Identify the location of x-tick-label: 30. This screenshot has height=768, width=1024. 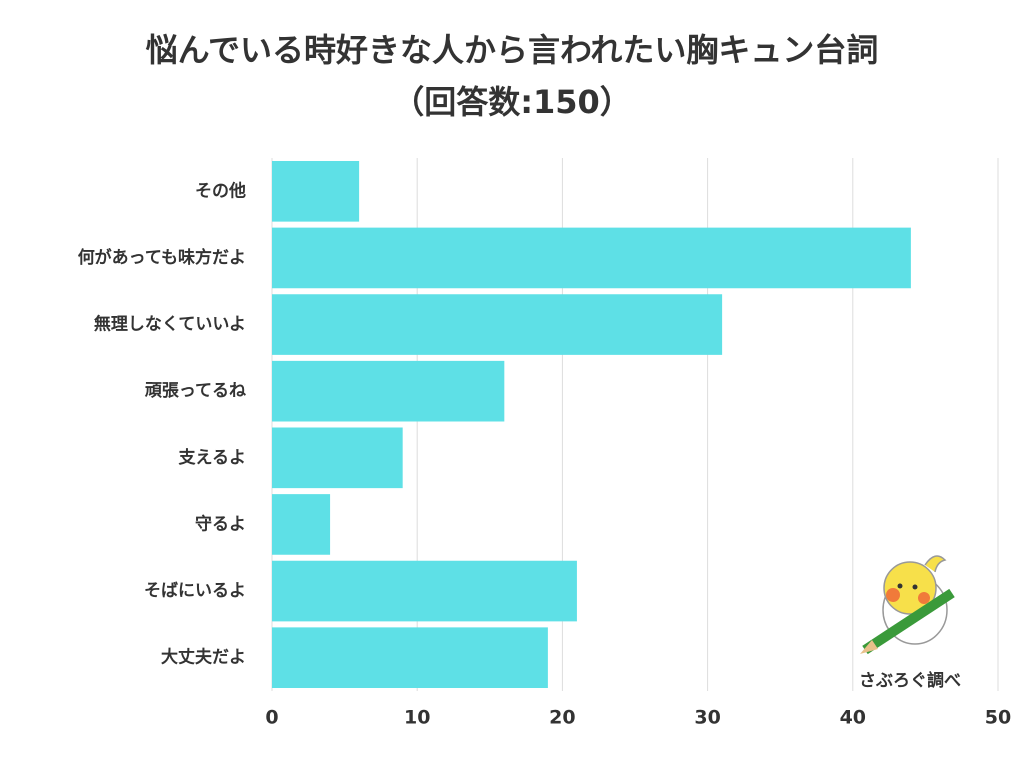
(707, 718).